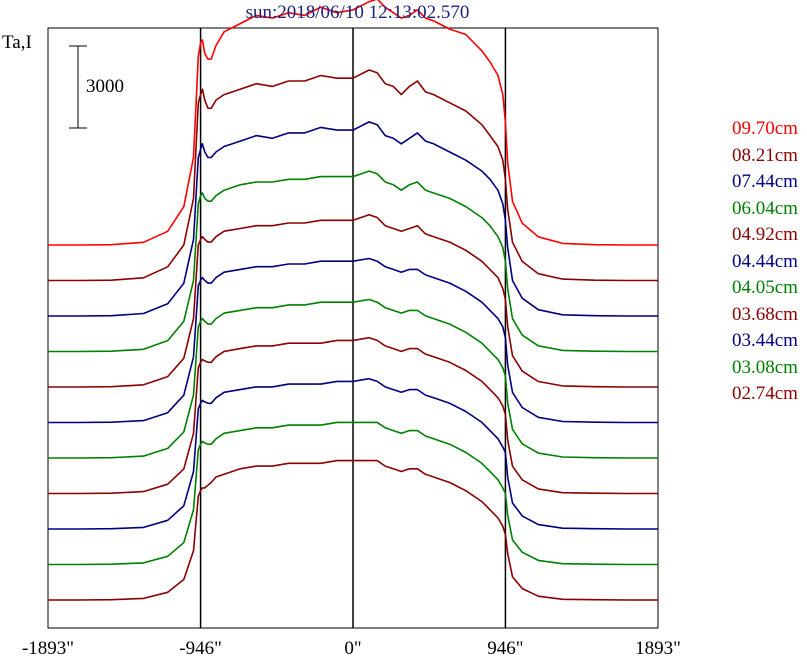 This screenshot has width=807, height=662. What do you see at coordinates (765, 287) in the screenshot?
I see `legend-entry: 04.05cm` at bounding box center [765, 287].